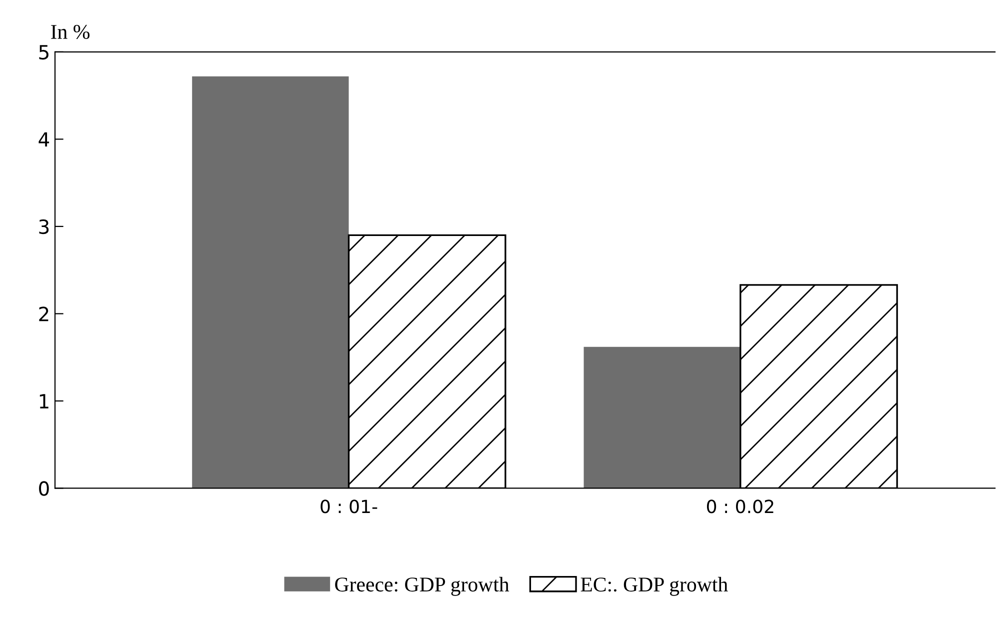 This screenshot has height=618, width=1000. I want to click on y-tick-label: 2, so click(43, 314).